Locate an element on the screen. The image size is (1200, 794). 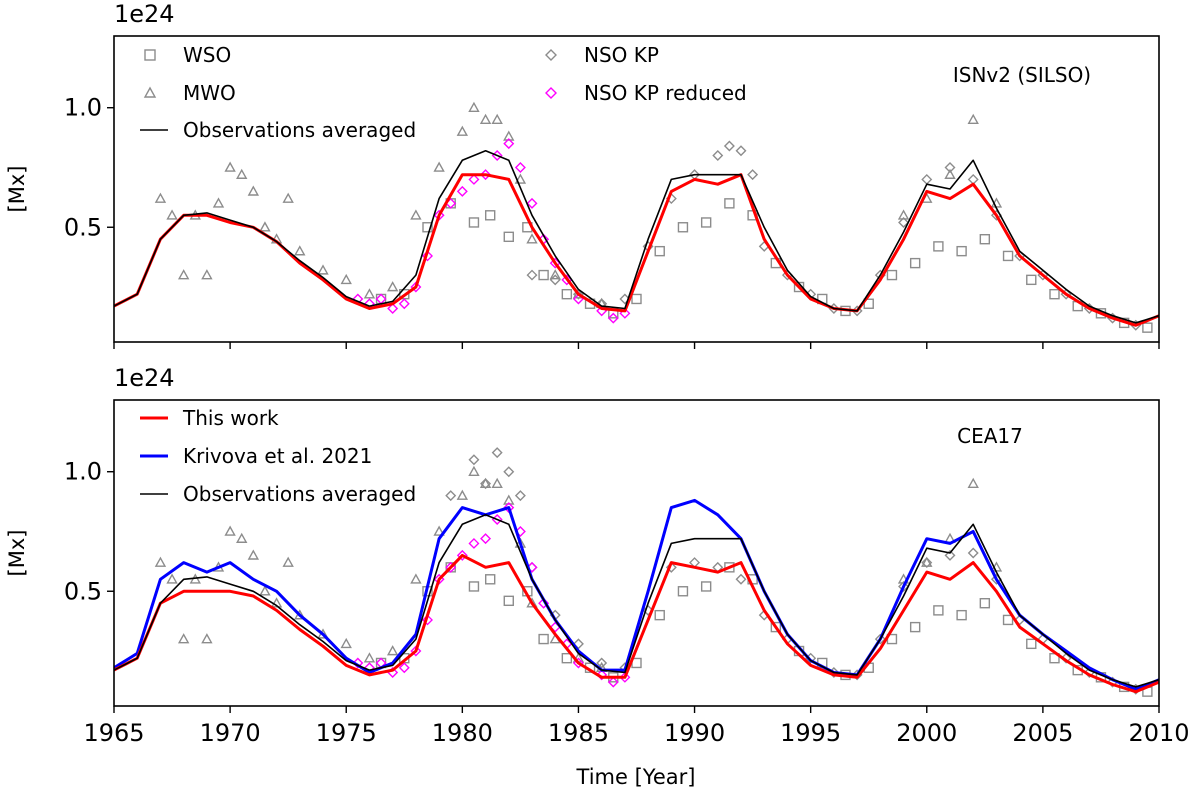
x-tick-label: 2010 is located at coordinates (1158, 733).